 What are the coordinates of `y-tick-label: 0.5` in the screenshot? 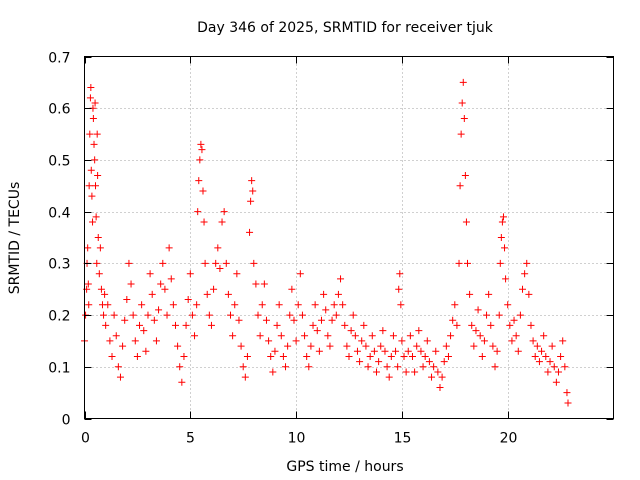 It's located at (59, 162).